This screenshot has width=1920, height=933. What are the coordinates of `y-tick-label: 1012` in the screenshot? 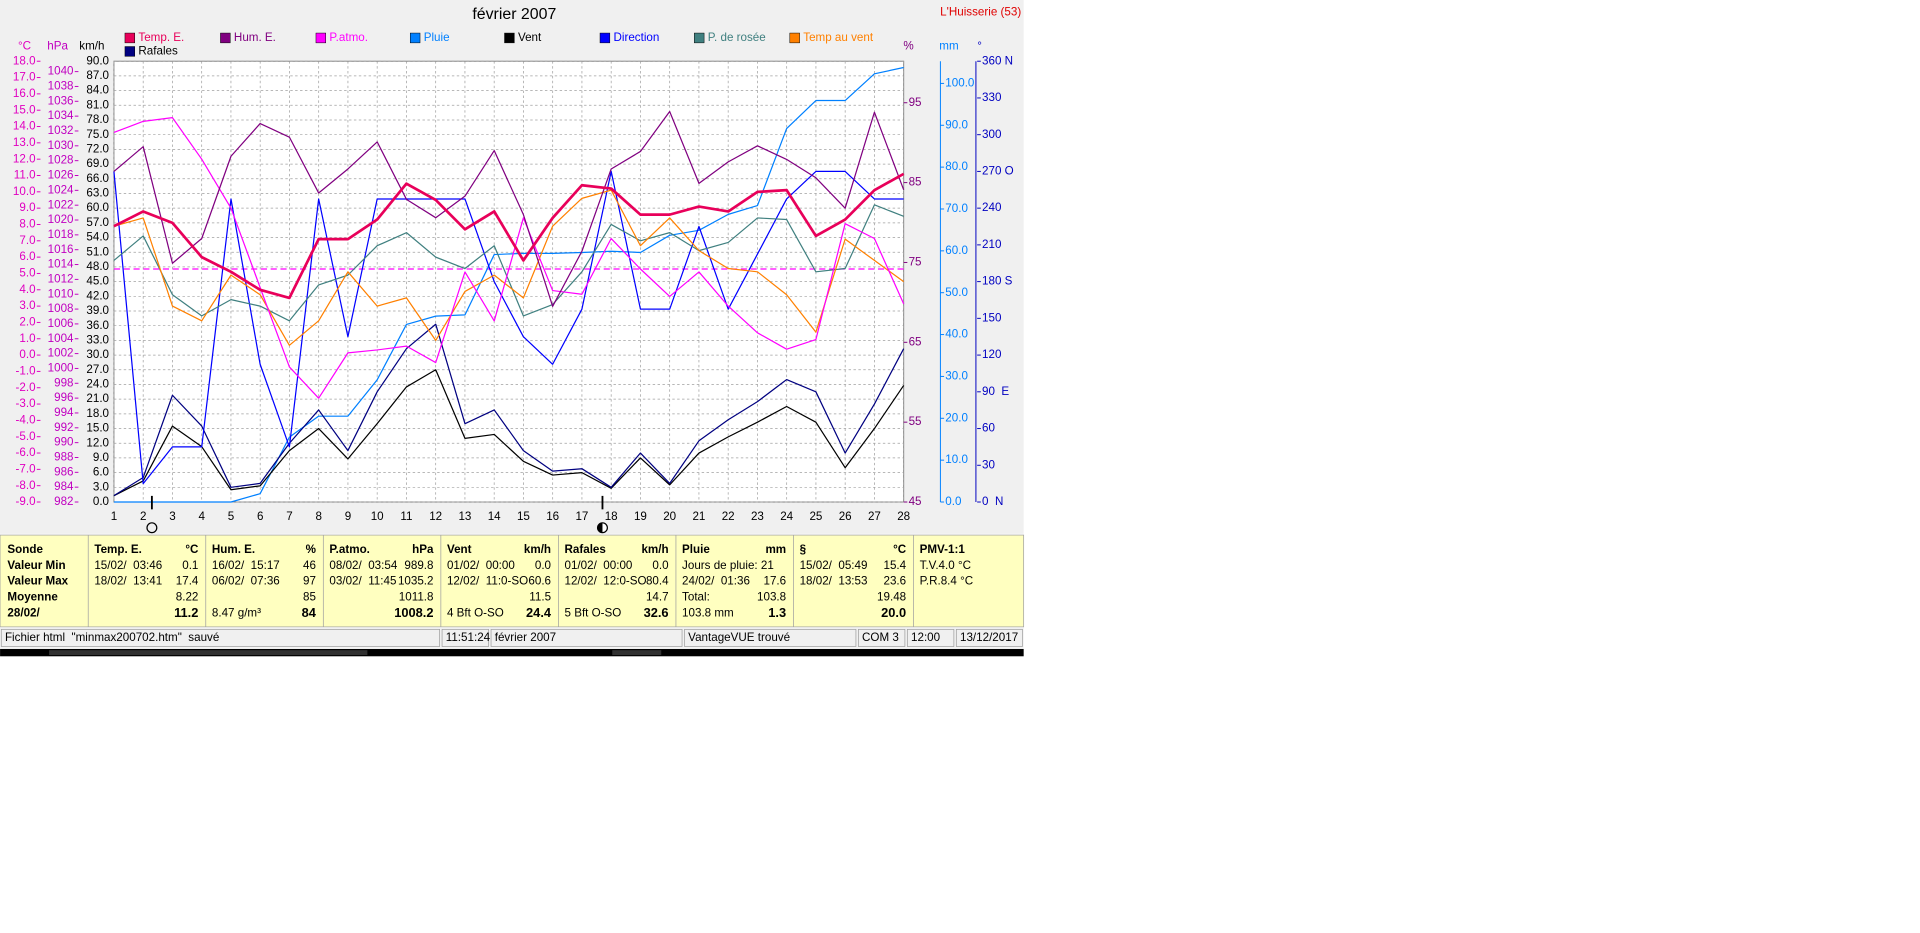 It's located at (61, 278).